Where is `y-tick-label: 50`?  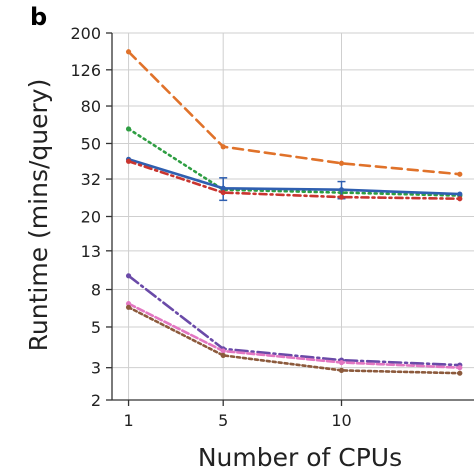 y-tick-label: 50 is located at coordinates (91, 143).